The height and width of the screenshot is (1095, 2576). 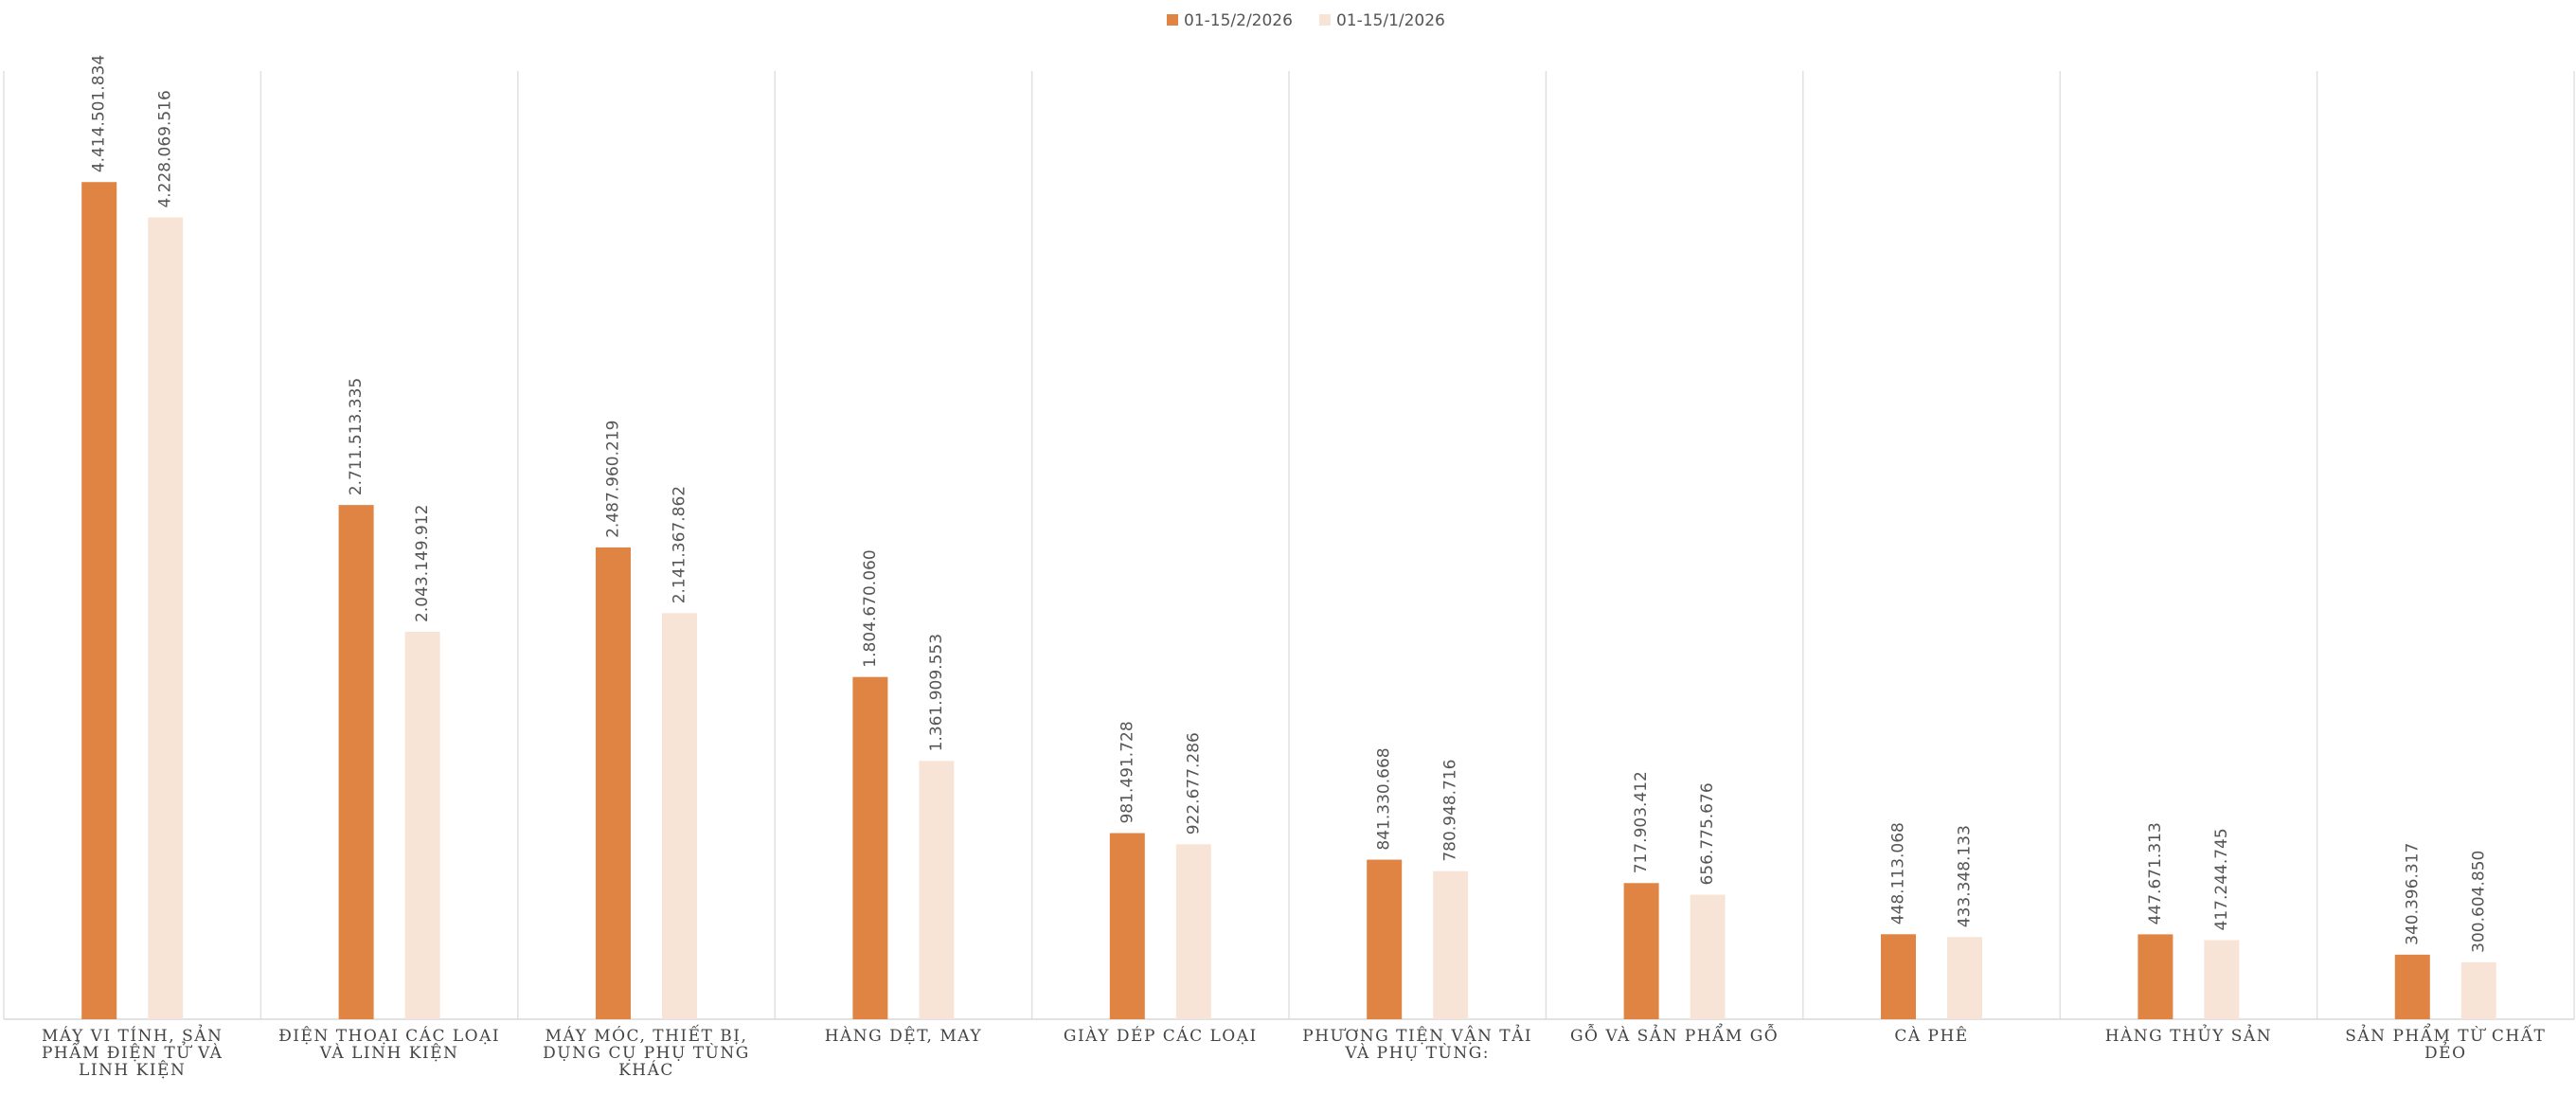 What do you see at coordinates (389, 1045) in the screenshot?
I see `x-tick-label: ĐIỆN THOẠI CÁC LOẠI VÀ LINH KIỆN` at bounding box center [389, 1045].